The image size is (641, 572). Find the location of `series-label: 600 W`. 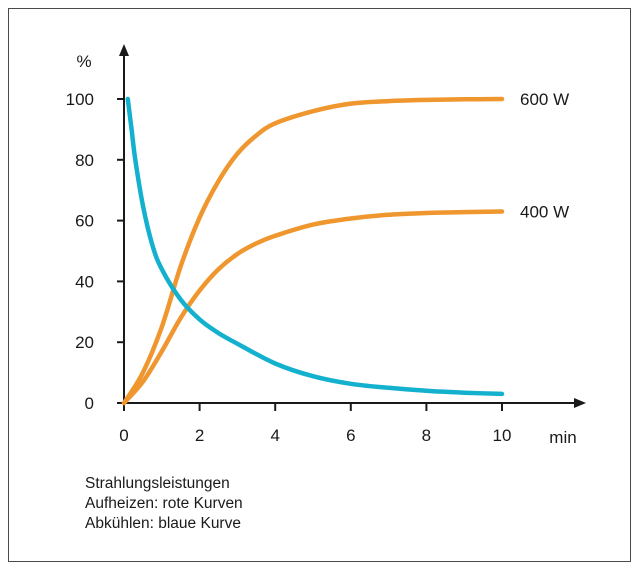

series-label: 600 W is located at coordinates (544, 99).